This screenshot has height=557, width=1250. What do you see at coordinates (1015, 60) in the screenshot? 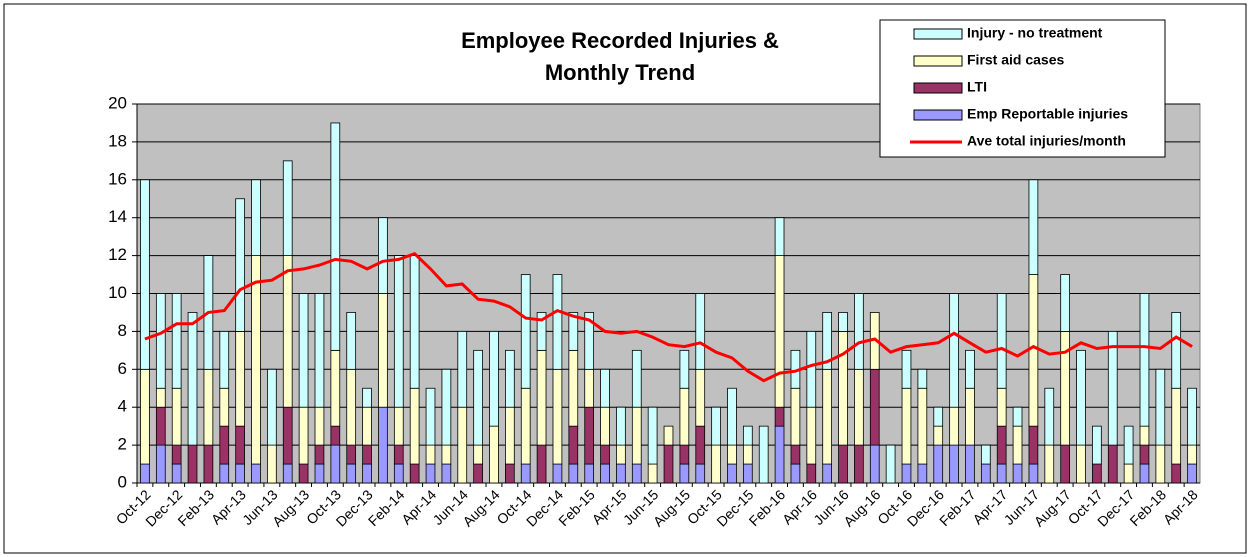
I see `legend-label: First aid cases` at bounding box center [1015, 60].